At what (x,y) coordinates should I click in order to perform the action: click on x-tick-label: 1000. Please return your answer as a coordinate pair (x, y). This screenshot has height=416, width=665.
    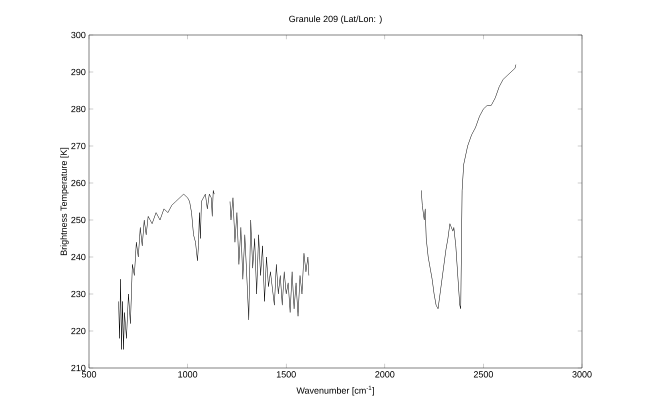
    Looking at the image, I should click on (188, 374).